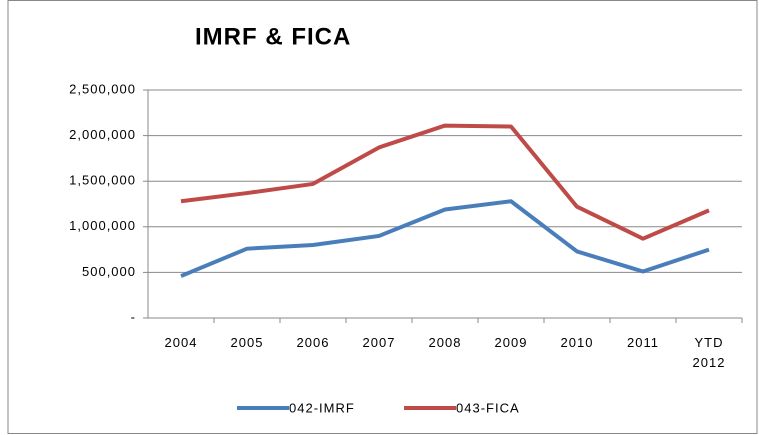 Image resolution: width=759 pixels, height=435 pixels. I want to click on x-tick-label: 2005, so click(247, 342).